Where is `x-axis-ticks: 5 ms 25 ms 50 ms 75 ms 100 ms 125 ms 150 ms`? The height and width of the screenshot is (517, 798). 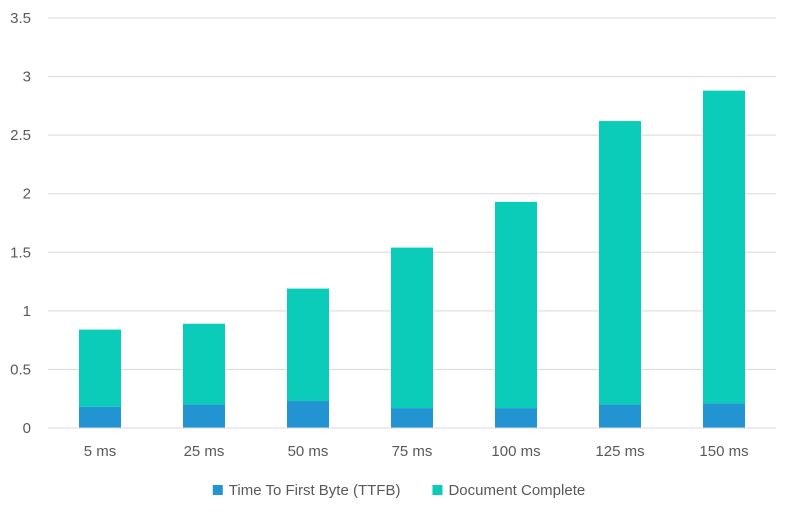 x-axis-ticks: 5 ms 25 ms 50 ms 75 ms 100 ms 125 ms 150 ms is located at coordinates (416, 451).